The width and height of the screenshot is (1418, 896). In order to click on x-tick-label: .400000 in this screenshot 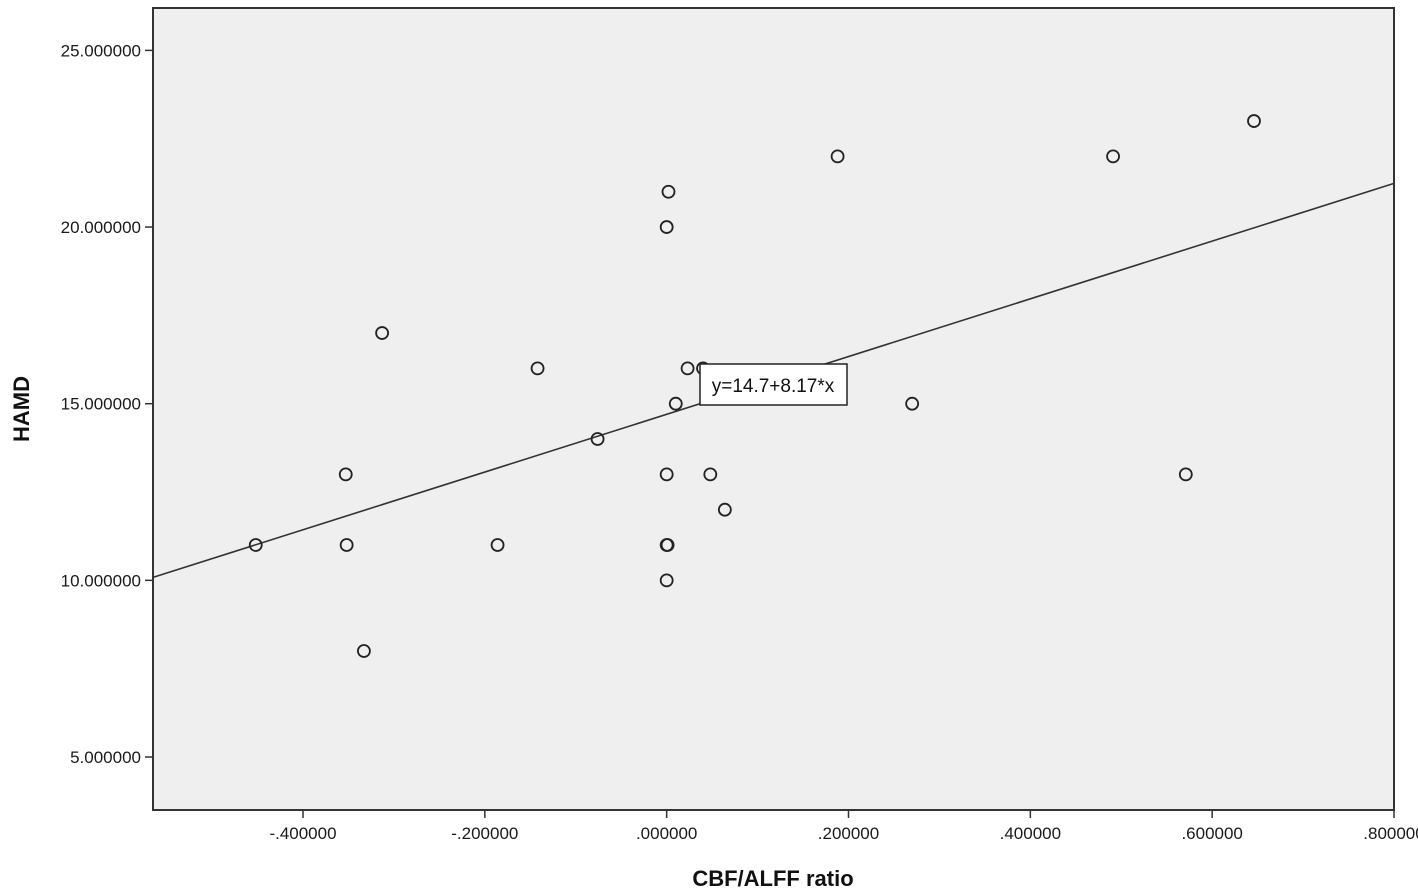, I will do `click(1030, 833)`.